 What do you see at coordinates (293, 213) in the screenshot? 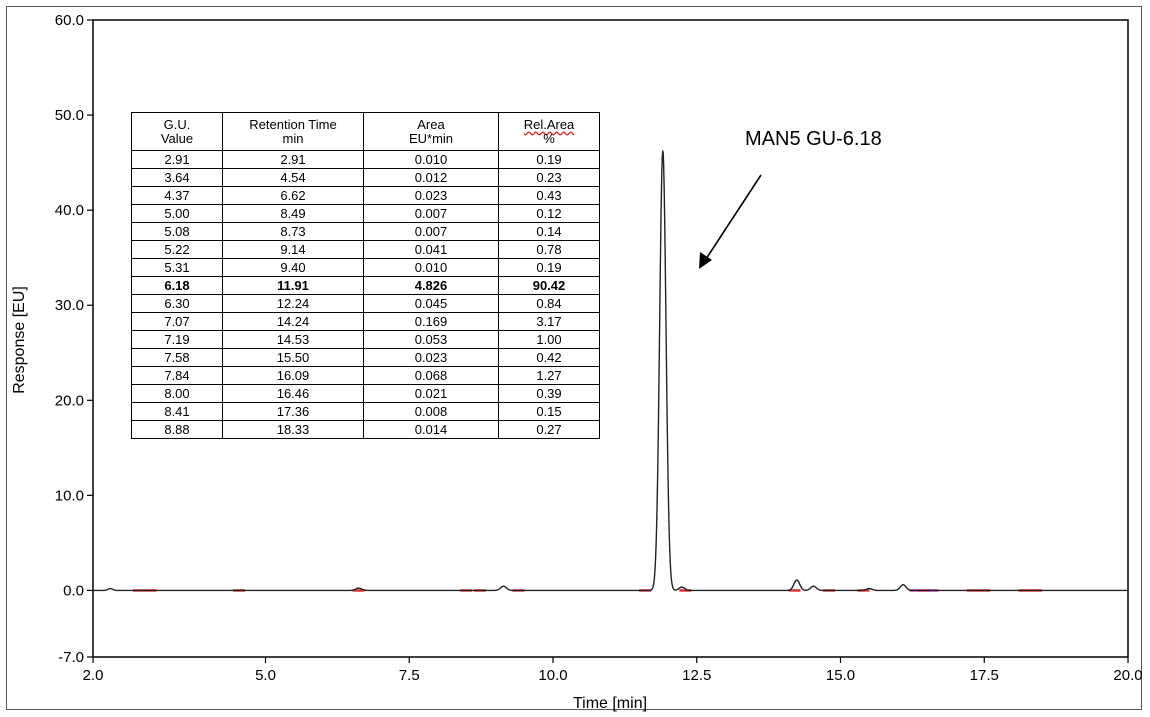
I see `table-cell: 8.49` at bounding box center [293, 213].